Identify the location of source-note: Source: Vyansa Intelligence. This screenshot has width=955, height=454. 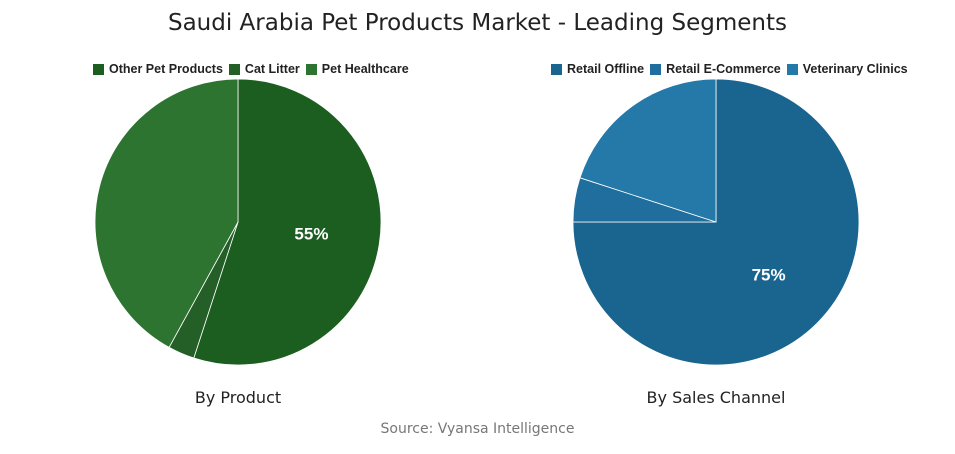
(477, 429).